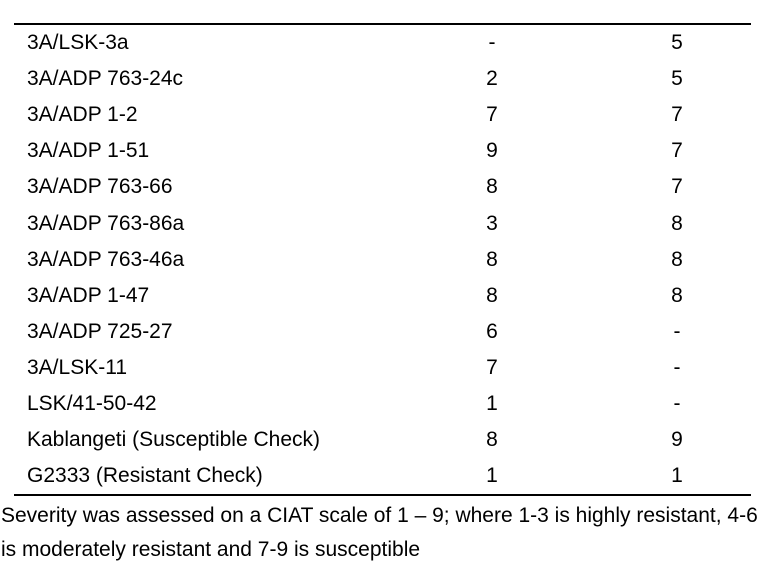 This screenshot has width=778, height=578. Describe the element at coordinates (100, 187) in the screenshot. I see `genotype-name: 3A/ADP 763-66` at that location.